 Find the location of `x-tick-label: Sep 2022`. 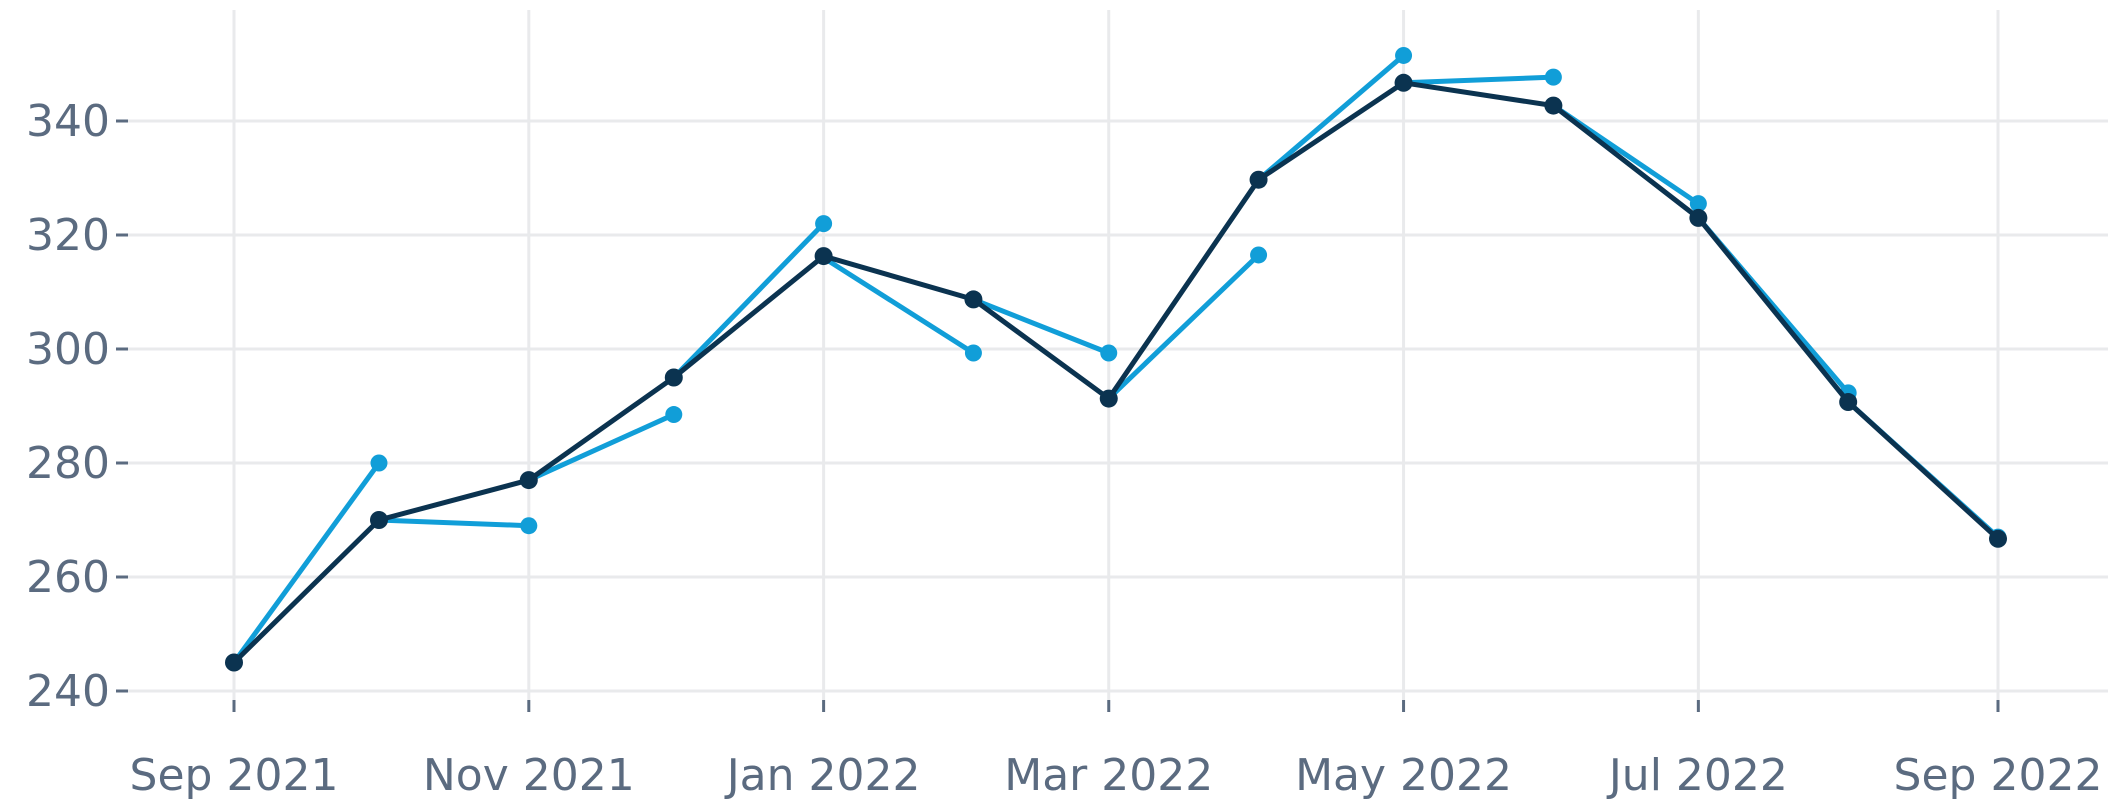

x-tick-label: Sep 2022 is located at coordinates (1998, 775).